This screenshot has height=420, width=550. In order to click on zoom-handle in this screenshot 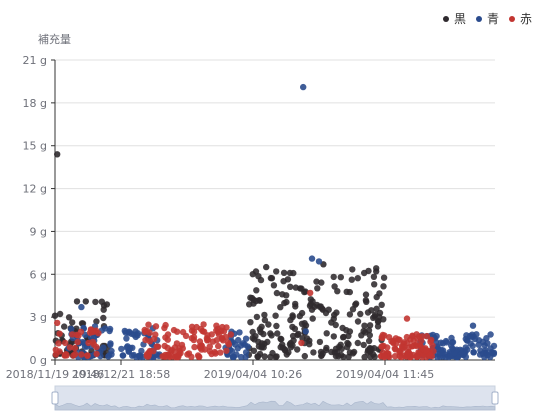, I will do `click(495, 398)`.